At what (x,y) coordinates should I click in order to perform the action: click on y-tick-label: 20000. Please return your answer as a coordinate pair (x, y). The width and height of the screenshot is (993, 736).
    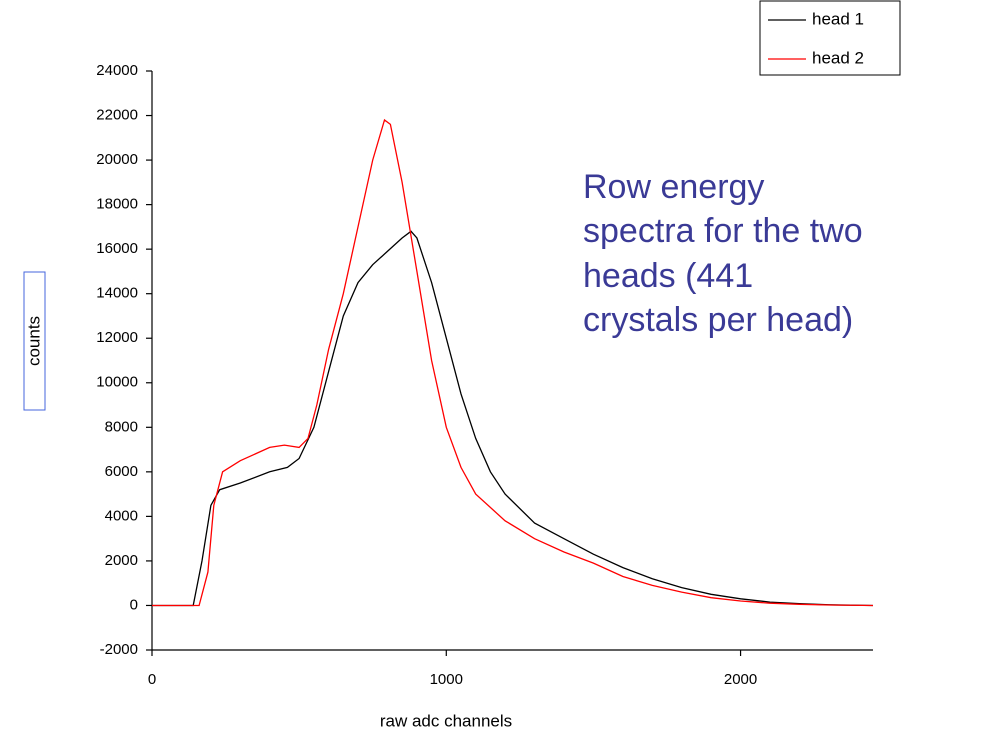
    Looking at the image, I should click on (117, 159).